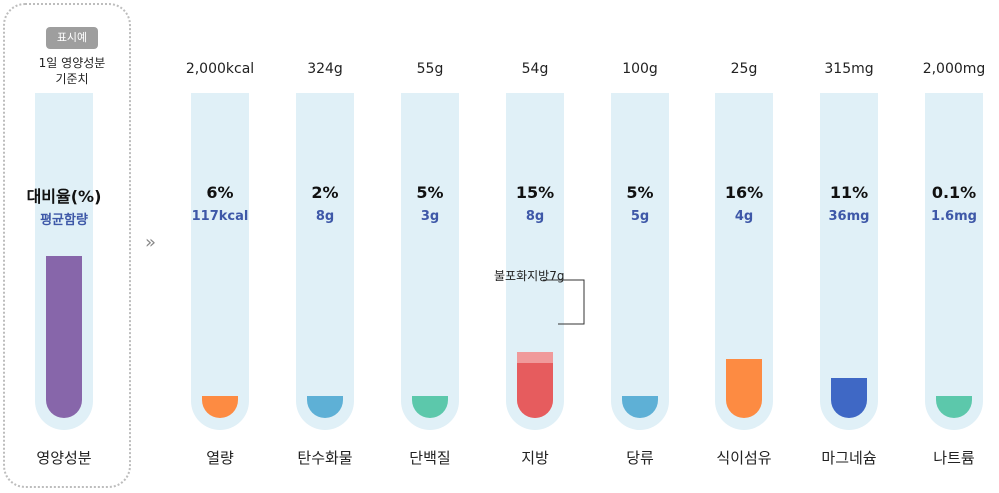 The width and height of the screenshot is (999, 493). I want to click on amount-label: 1.6mg, so click(954, 216).